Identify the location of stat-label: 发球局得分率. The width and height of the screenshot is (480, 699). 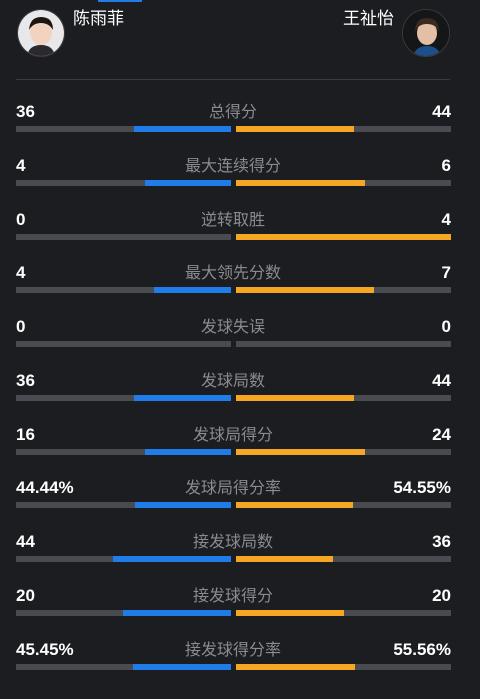
(232, 488).